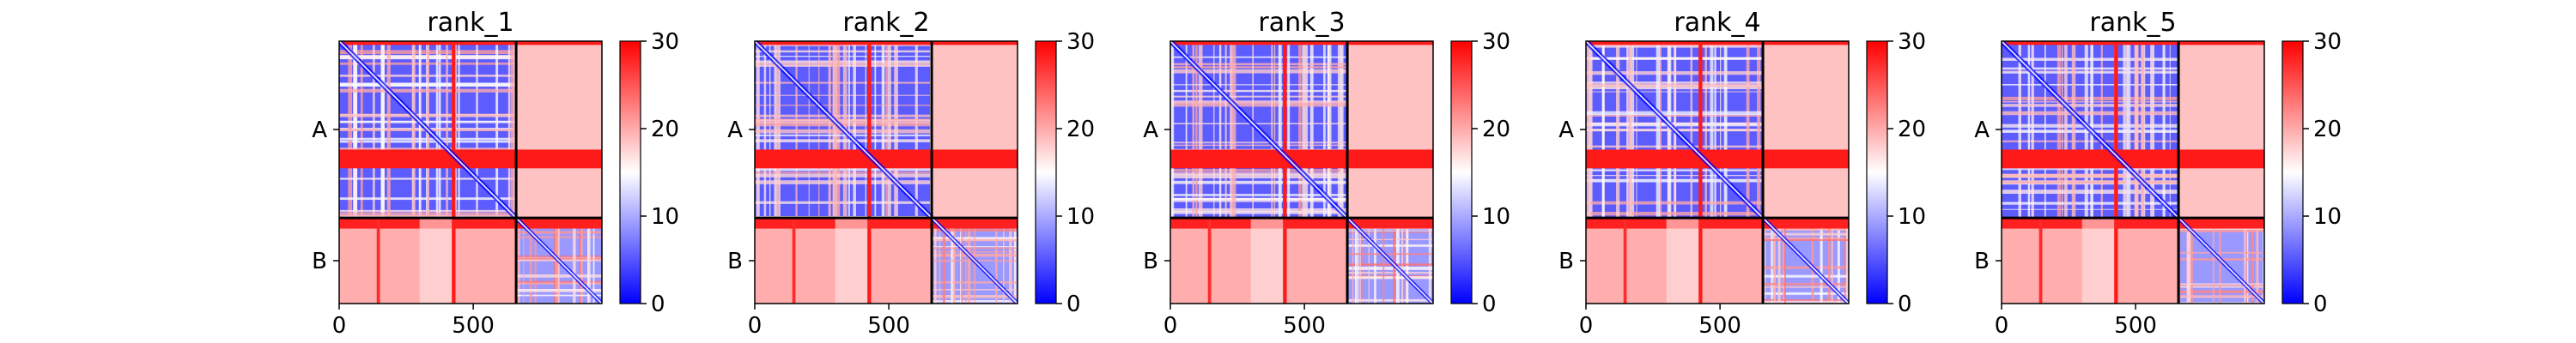 The image size is (2576, 343). I want to click on chart-title: rank_4, so click(1717, 23).